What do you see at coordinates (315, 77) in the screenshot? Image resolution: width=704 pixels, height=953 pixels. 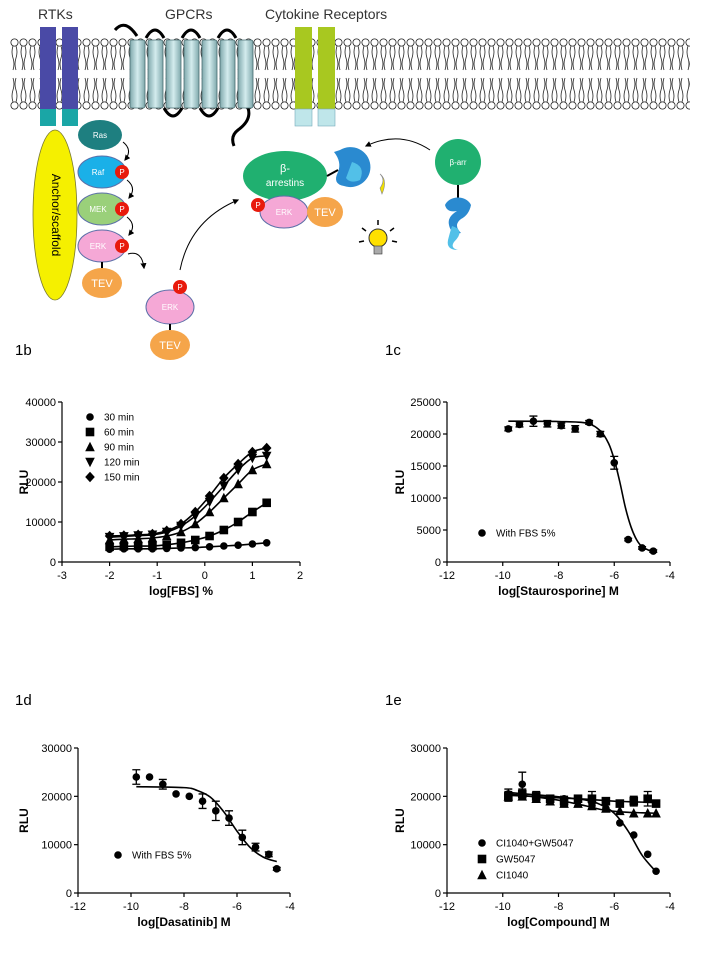 I see `cytokine-receptor` at bounding box center [315, 77].